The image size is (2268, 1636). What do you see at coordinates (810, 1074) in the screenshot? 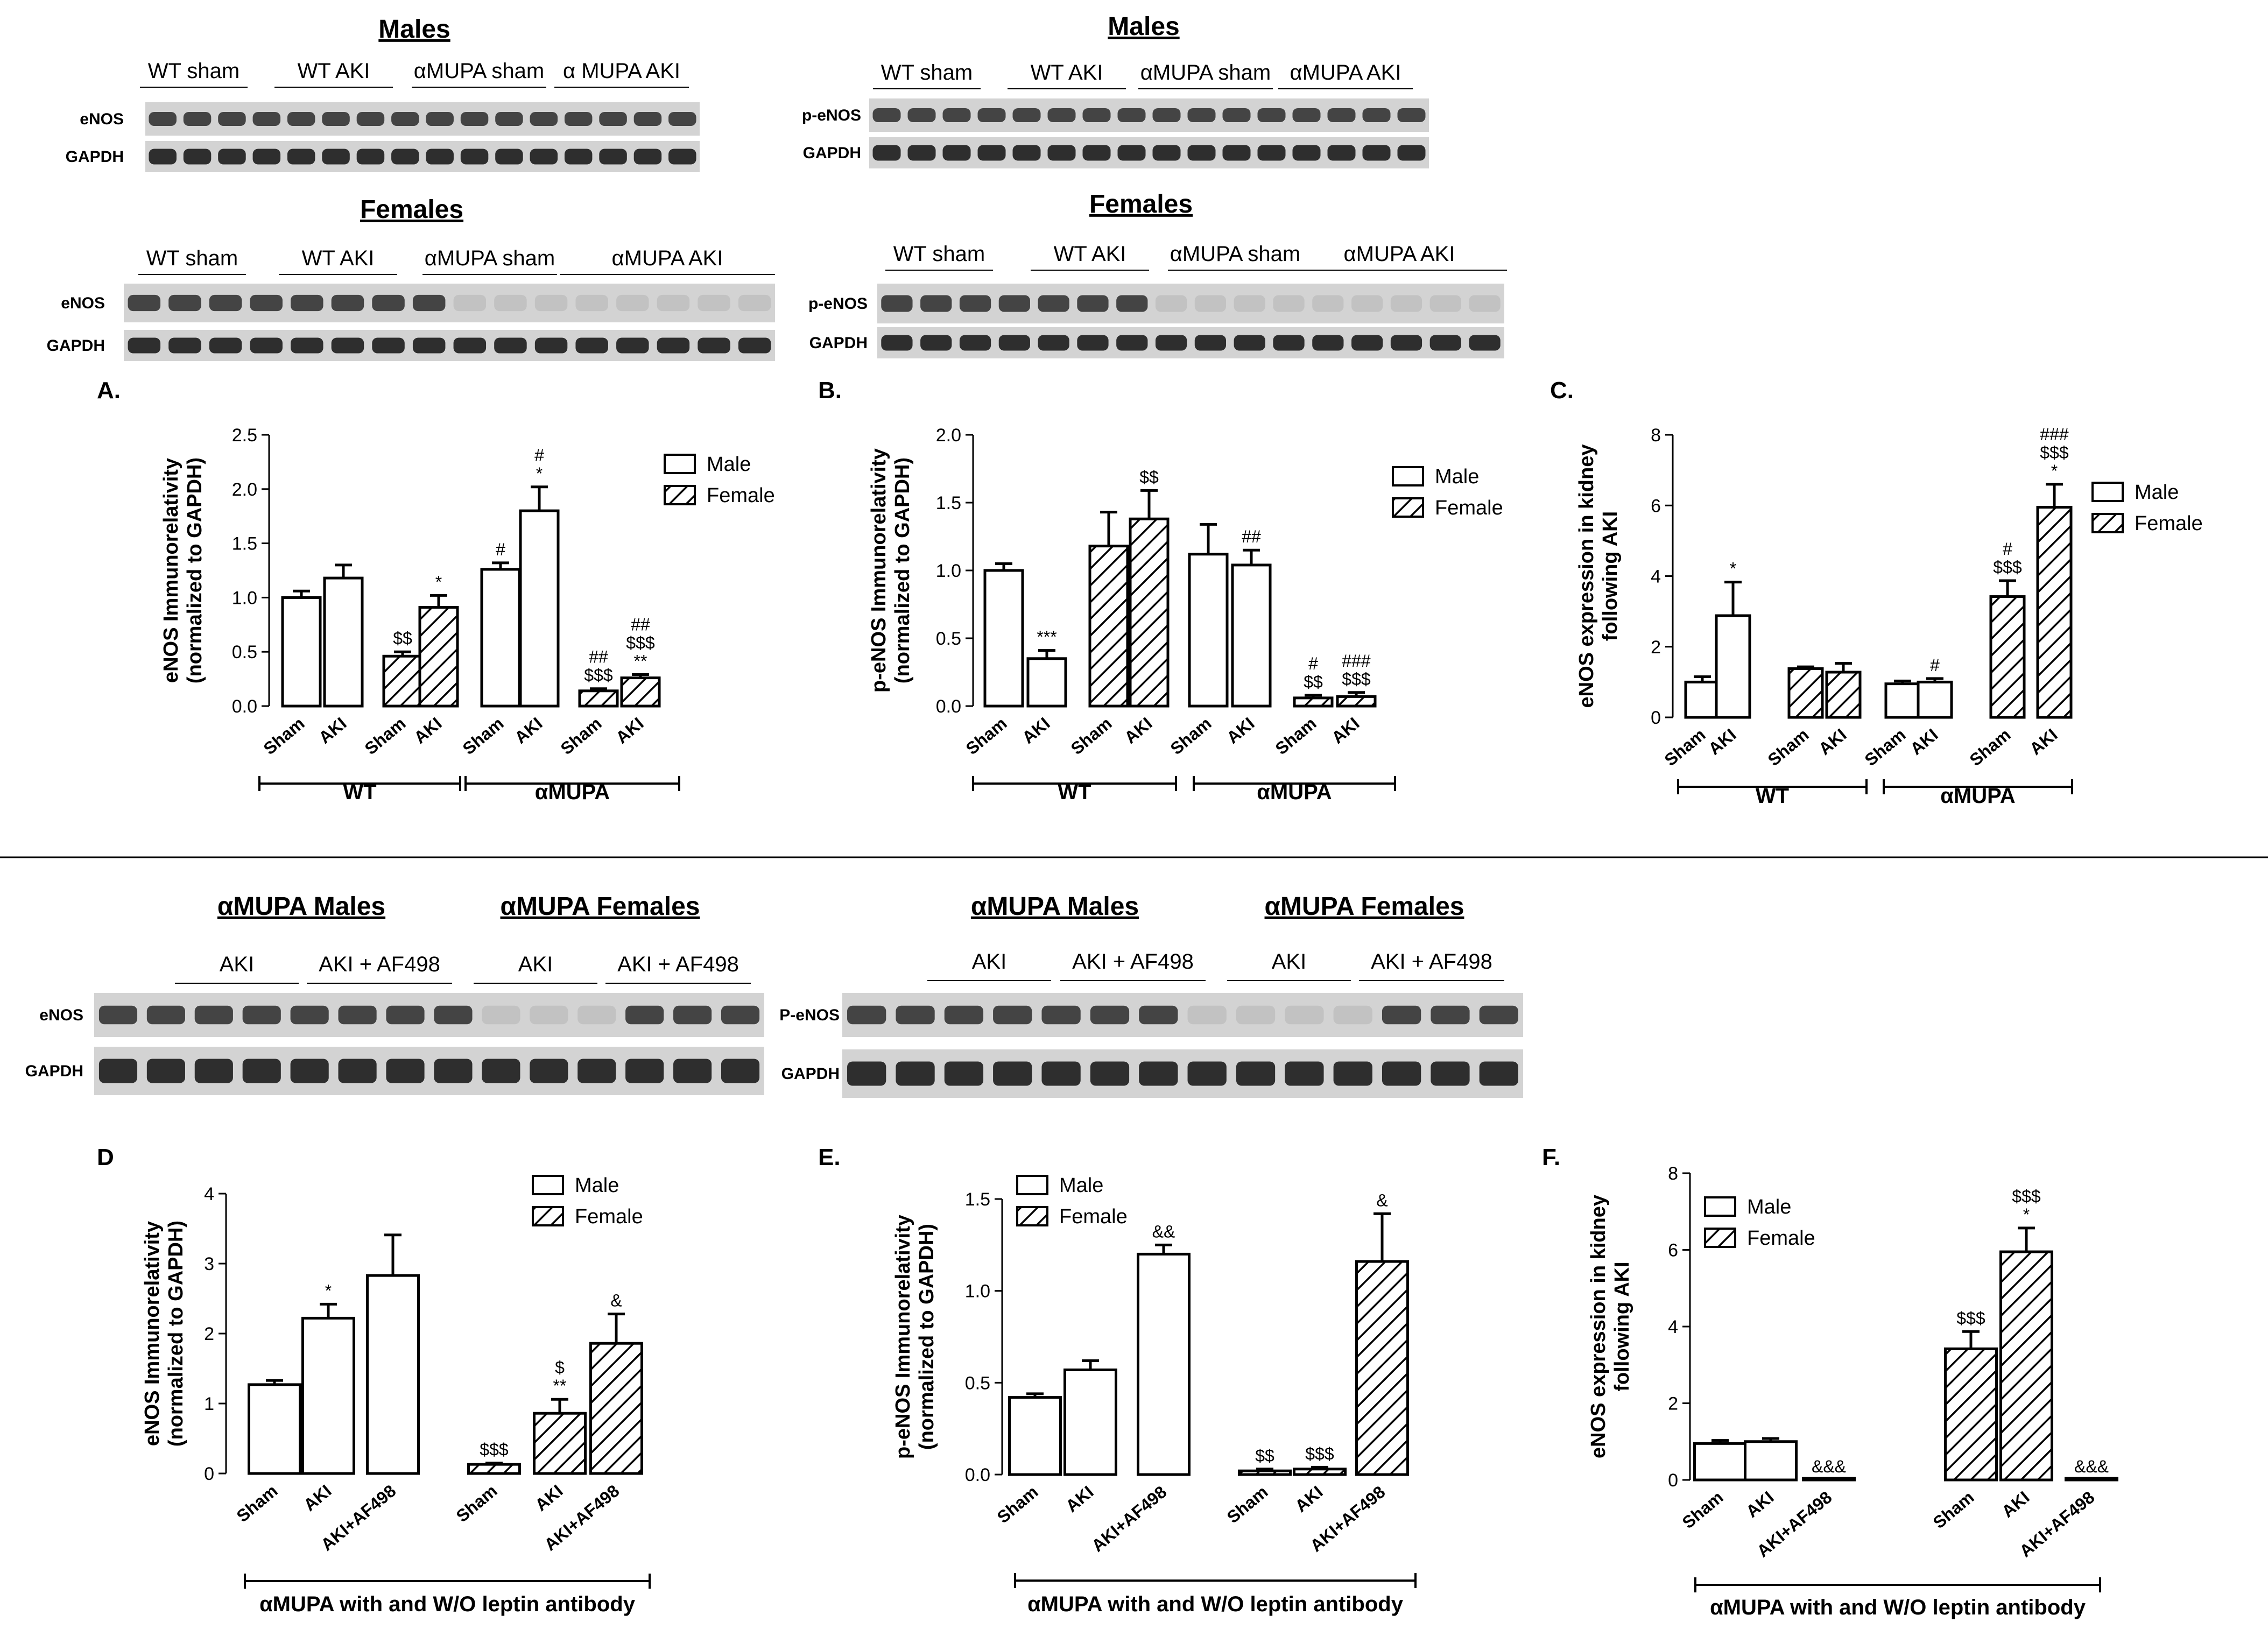
I see `blot-bottom-1-row-label: GAPDH` at bounding box center [810, 1074].